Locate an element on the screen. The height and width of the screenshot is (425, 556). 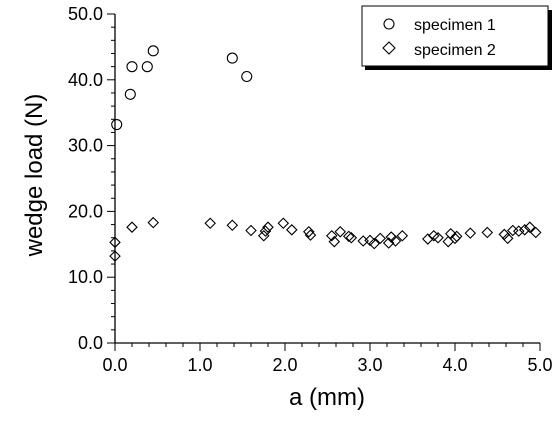
y-tick-label: 50.0 is located at coordinates (85, 14).